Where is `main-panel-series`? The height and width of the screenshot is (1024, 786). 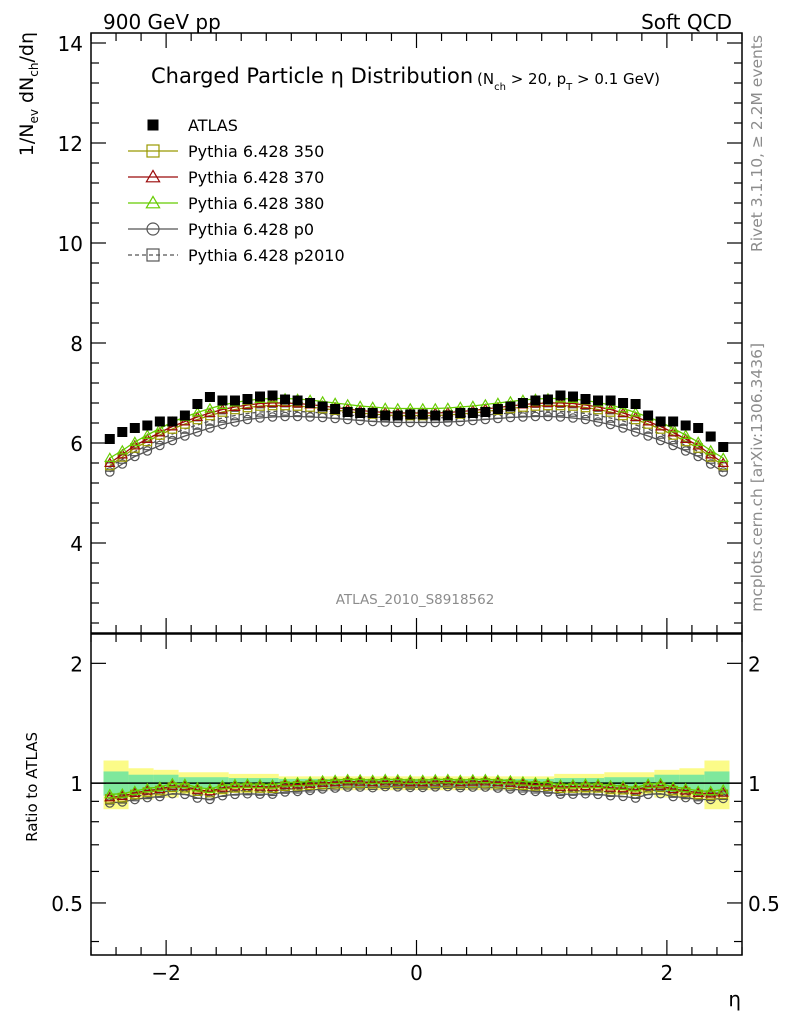
main-panel-series is located at coordinates (416, 433).